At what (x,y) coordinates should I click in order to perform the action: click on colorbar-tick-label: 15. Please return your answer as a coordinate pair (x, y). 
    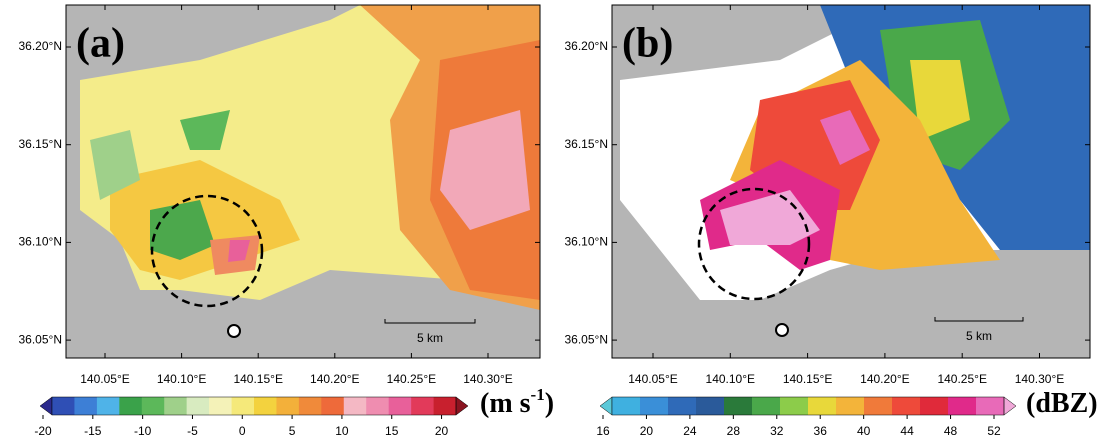
    Looking at the image, I should click on (392, 431).